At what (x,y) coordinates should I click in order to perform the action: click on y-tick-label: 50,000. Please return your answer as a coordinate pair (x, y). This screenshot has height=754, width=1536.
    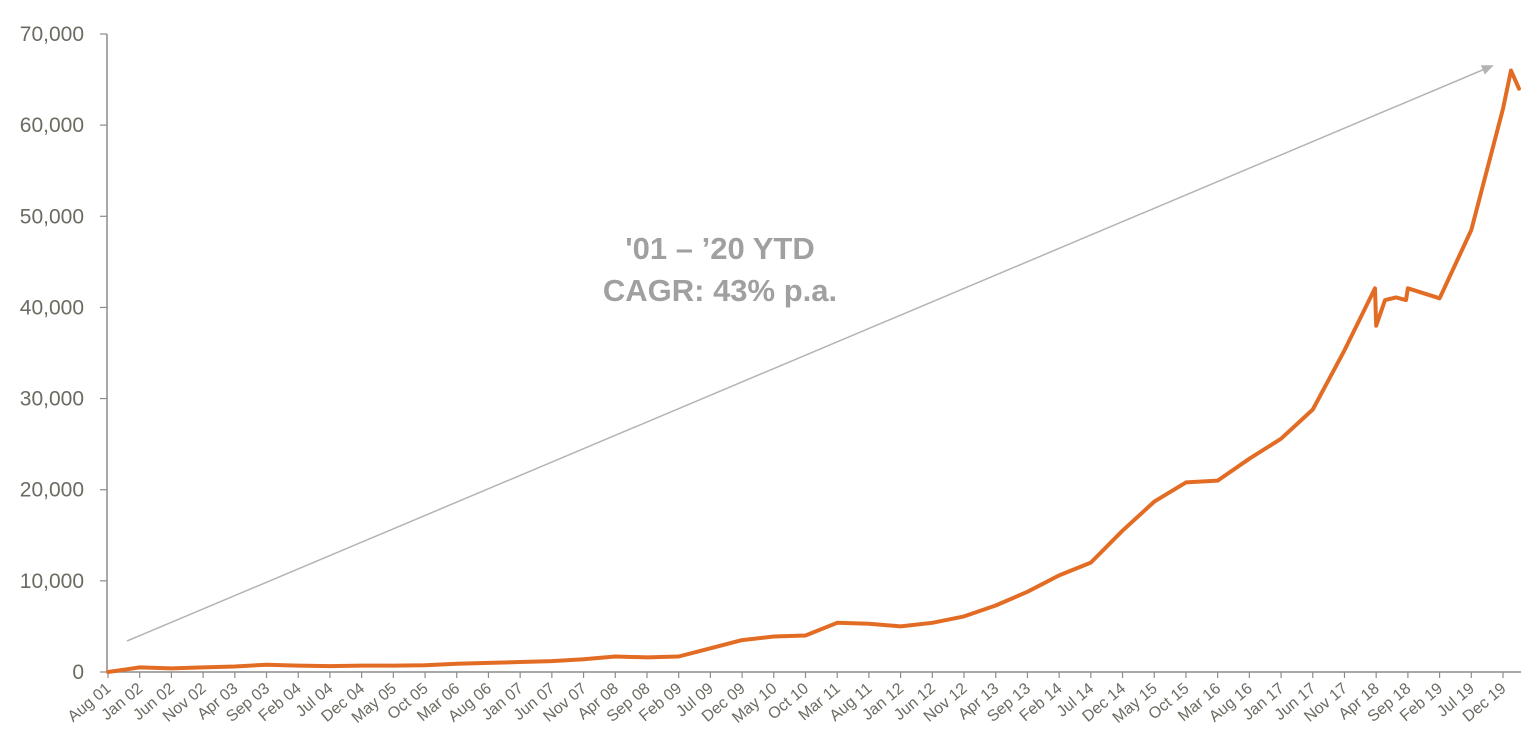
    Looking at the image, I should click on (52, 216).